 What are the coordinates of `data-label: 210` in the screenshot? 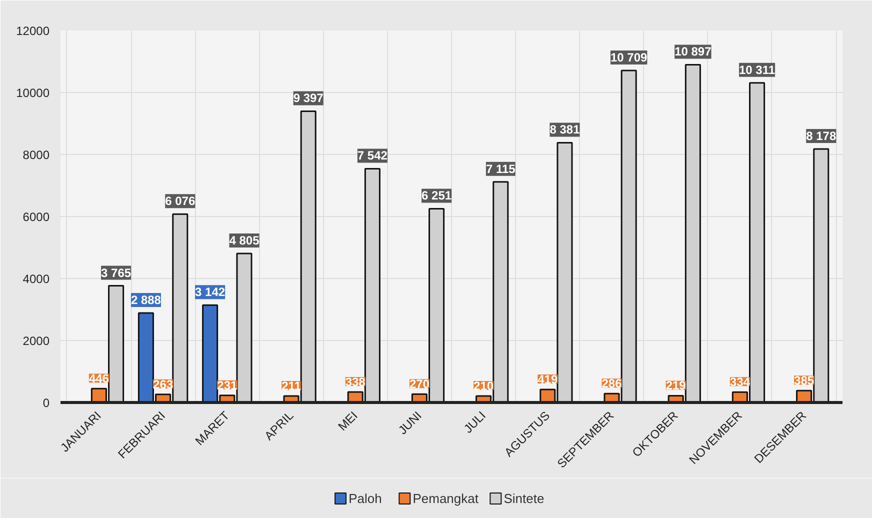 It's located at (484, 385).